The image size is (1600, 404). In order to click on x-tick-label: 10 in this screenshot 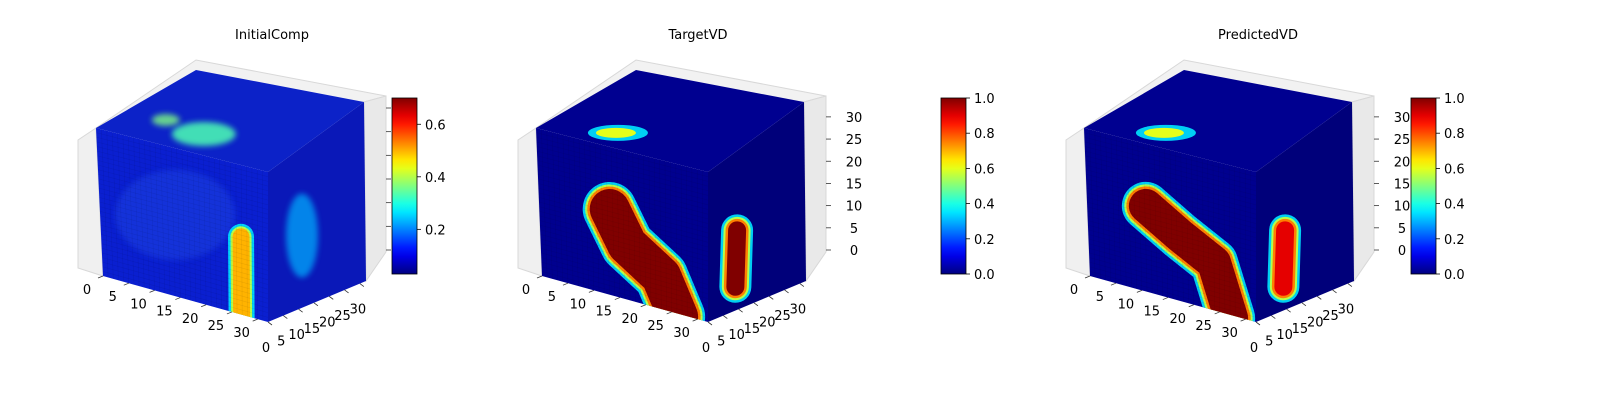, I will do `click(578, 304)`.